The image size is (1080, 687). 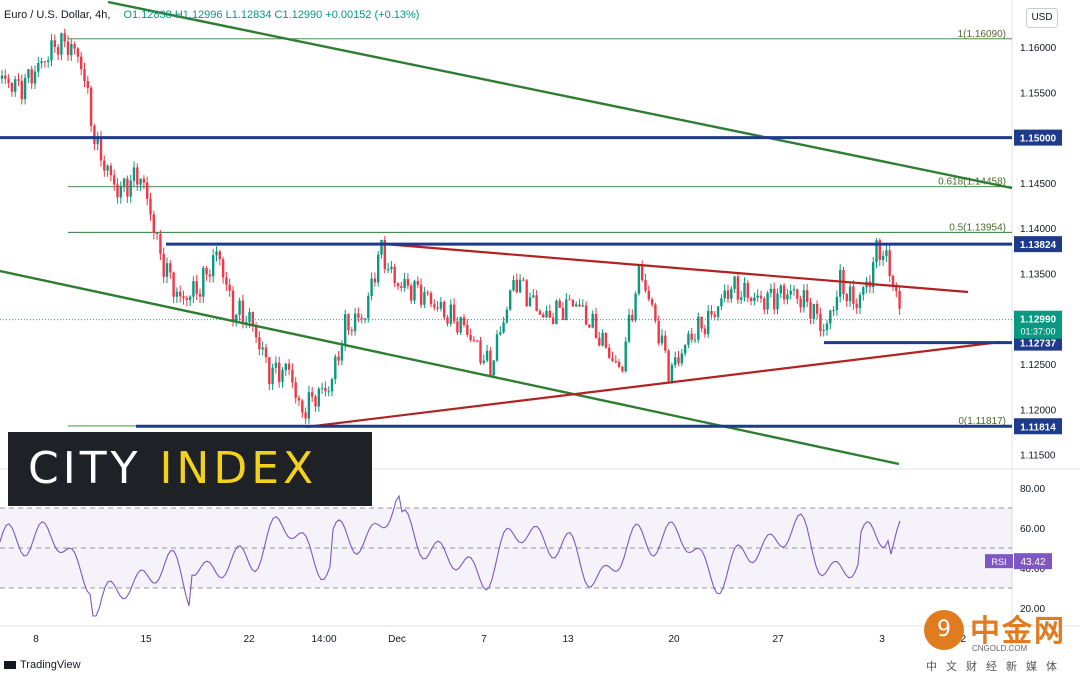 What do you see at coordinates (1038, 48) in the screenshot?
I see `price-tick-label: 1.16000` at bounding box center [1038, 48].